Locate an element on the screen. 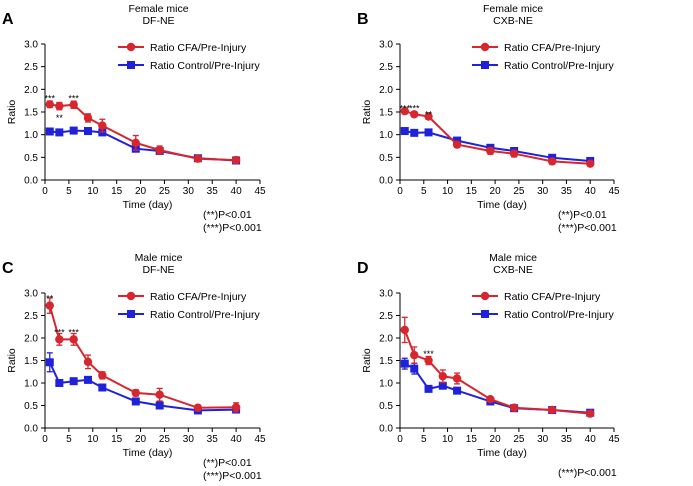 The image size is (693, 486). p-value-note: (***)P<0.001 is located at coordinates (232, 228).